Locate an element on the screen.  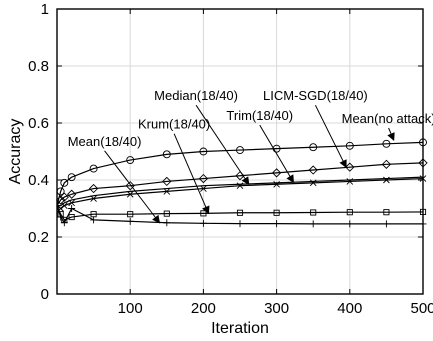
annotation-median-18-40: Median(18/40) is located at coordinates (202, 137).